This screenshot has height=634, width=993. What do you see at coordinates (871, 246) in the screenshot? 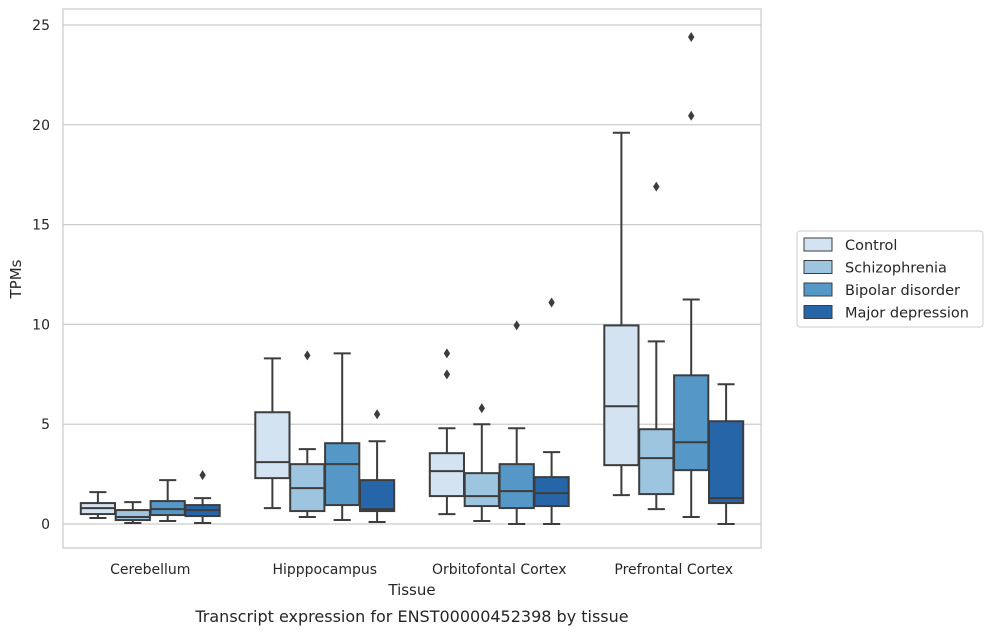
I see `legend-label: Control` at bounding box center [871, 246].